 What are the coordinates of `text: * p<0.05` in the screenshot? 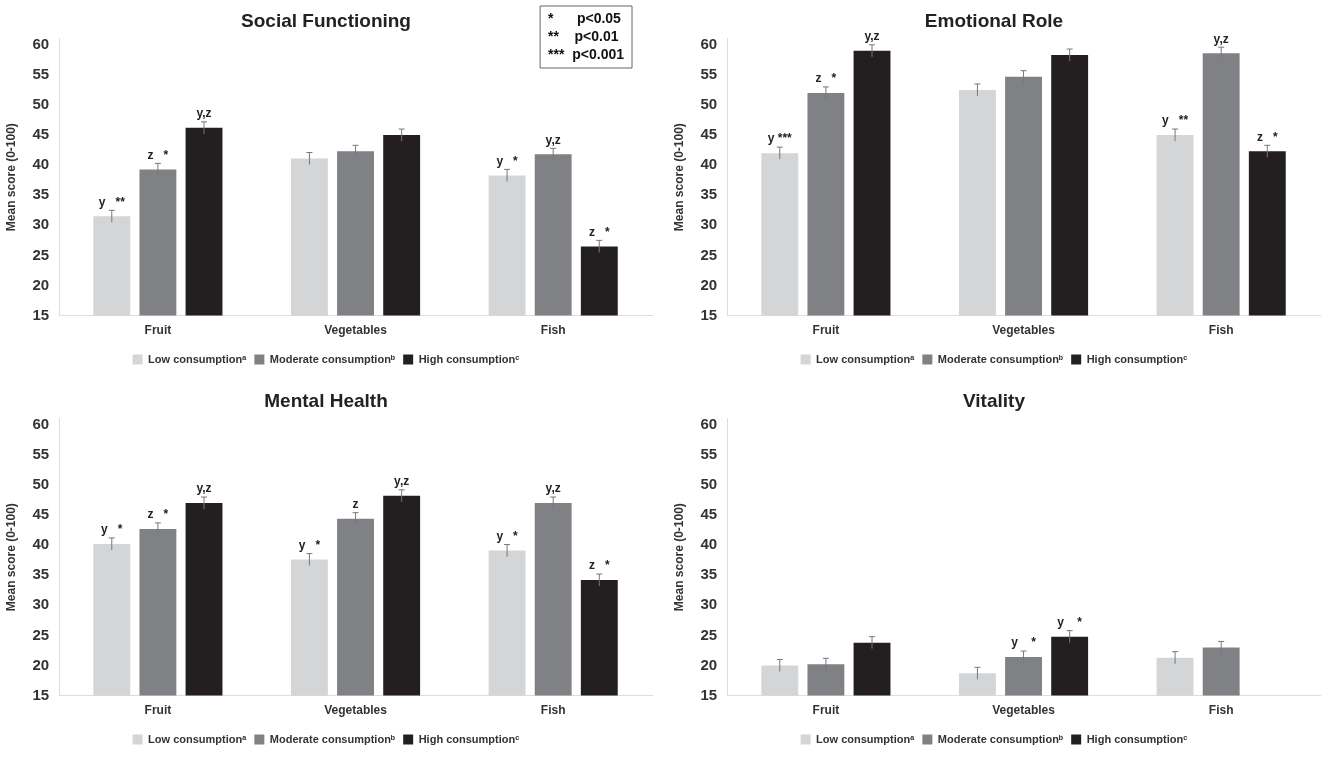 It's located at (585, 17).